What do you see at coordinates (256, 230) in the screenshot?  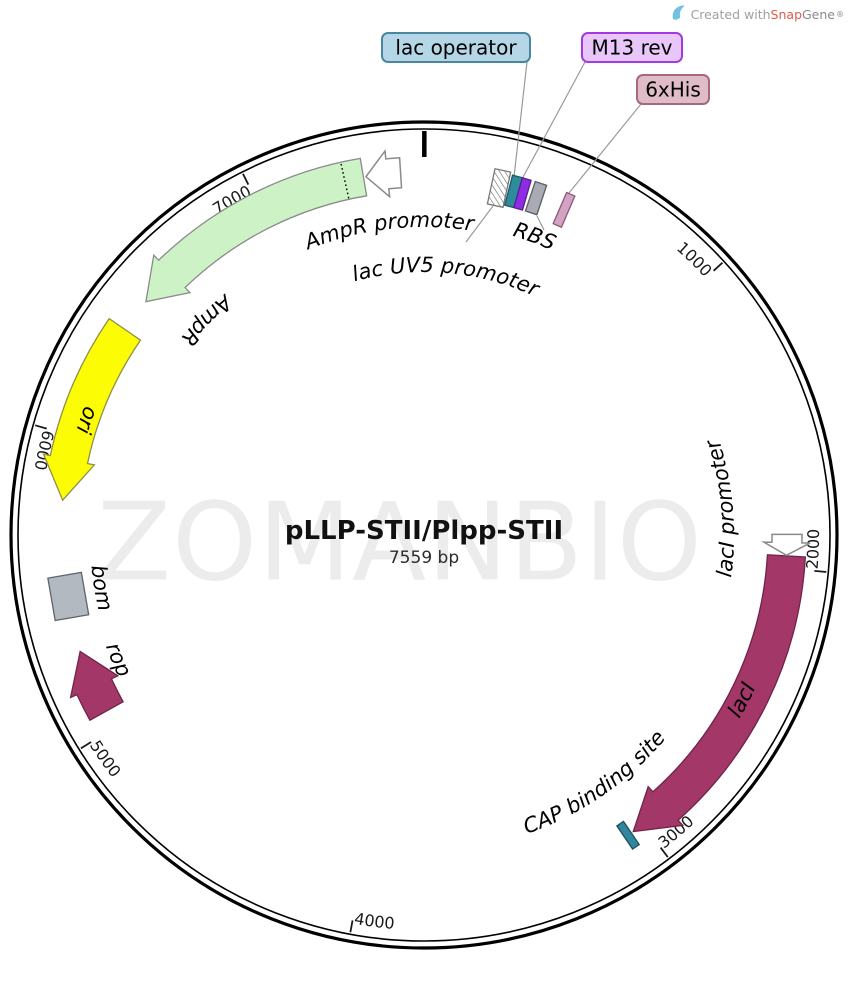 I see `feature-ampr-arrow` at bounding box center [256, 230].